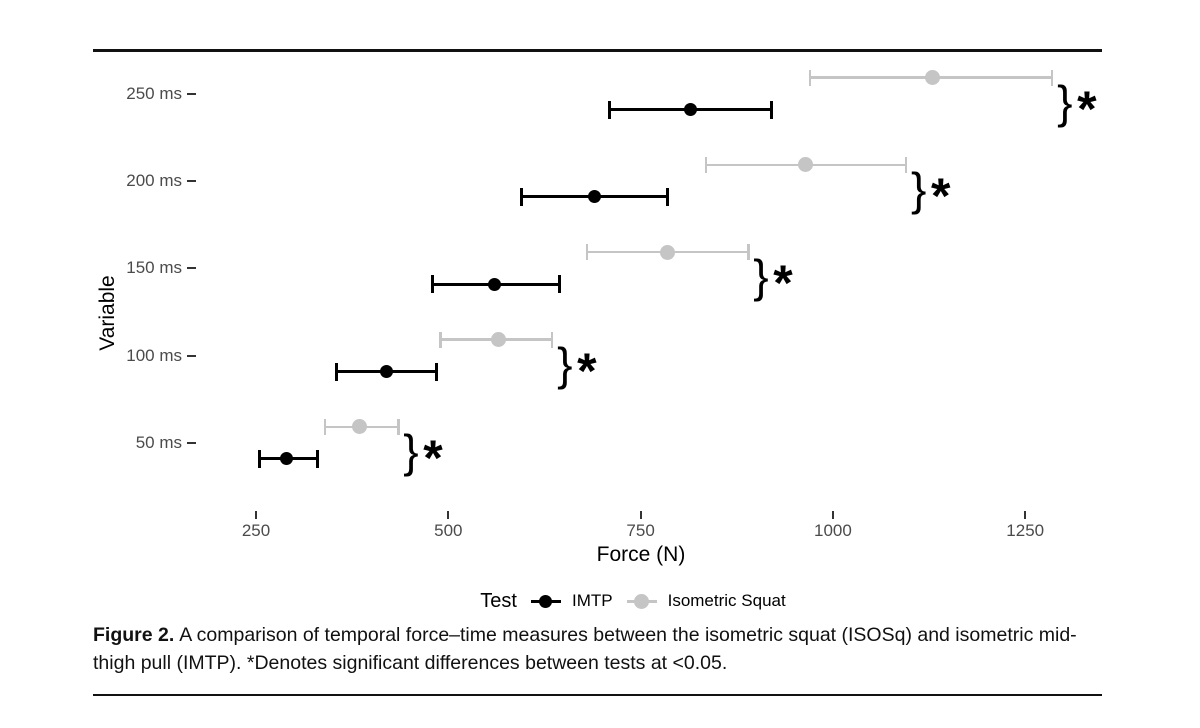  I want to click on figure-caption-label: Figure 2., so click(134, 635).